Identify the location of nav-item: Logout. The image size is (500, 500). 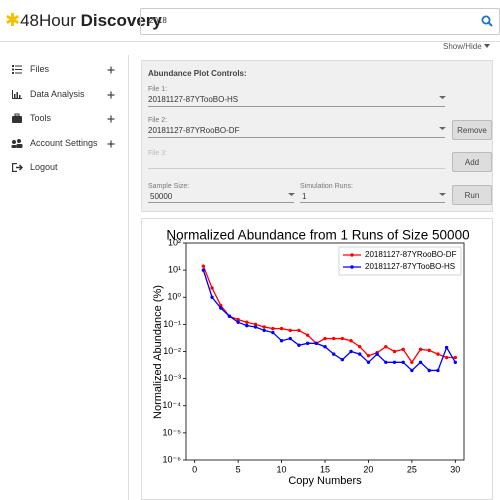
(44, 167).